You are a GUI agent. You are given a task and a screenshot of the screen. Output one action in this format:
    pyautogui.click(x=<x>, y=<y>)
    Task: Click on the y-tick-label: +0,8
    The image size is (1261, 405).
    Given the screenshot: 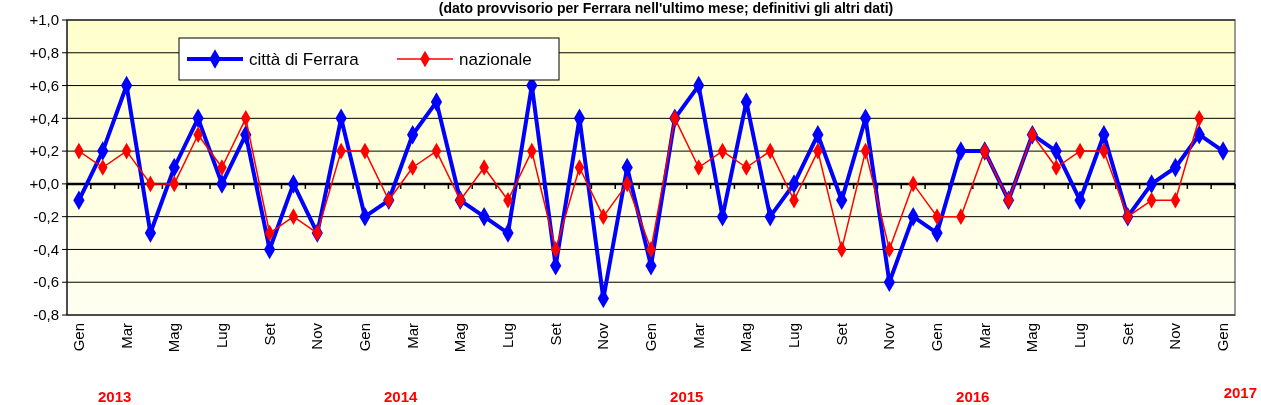 What is the action you would take?
    pyautogui.click(x=44, y=53)
    